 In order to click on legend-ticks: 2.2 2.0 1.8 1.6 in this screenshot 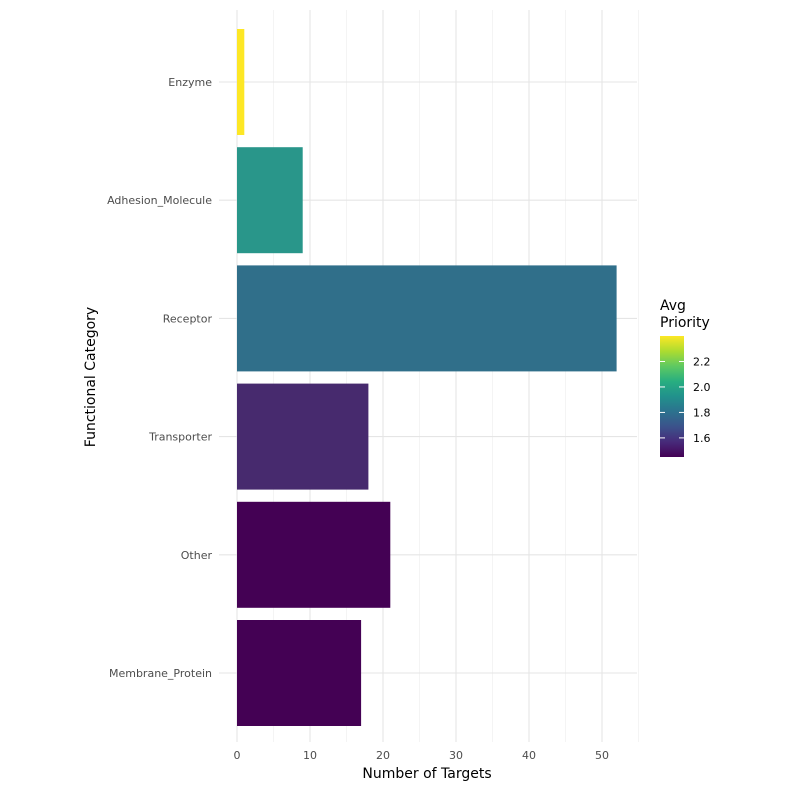, I will do `click(685, 400)`.